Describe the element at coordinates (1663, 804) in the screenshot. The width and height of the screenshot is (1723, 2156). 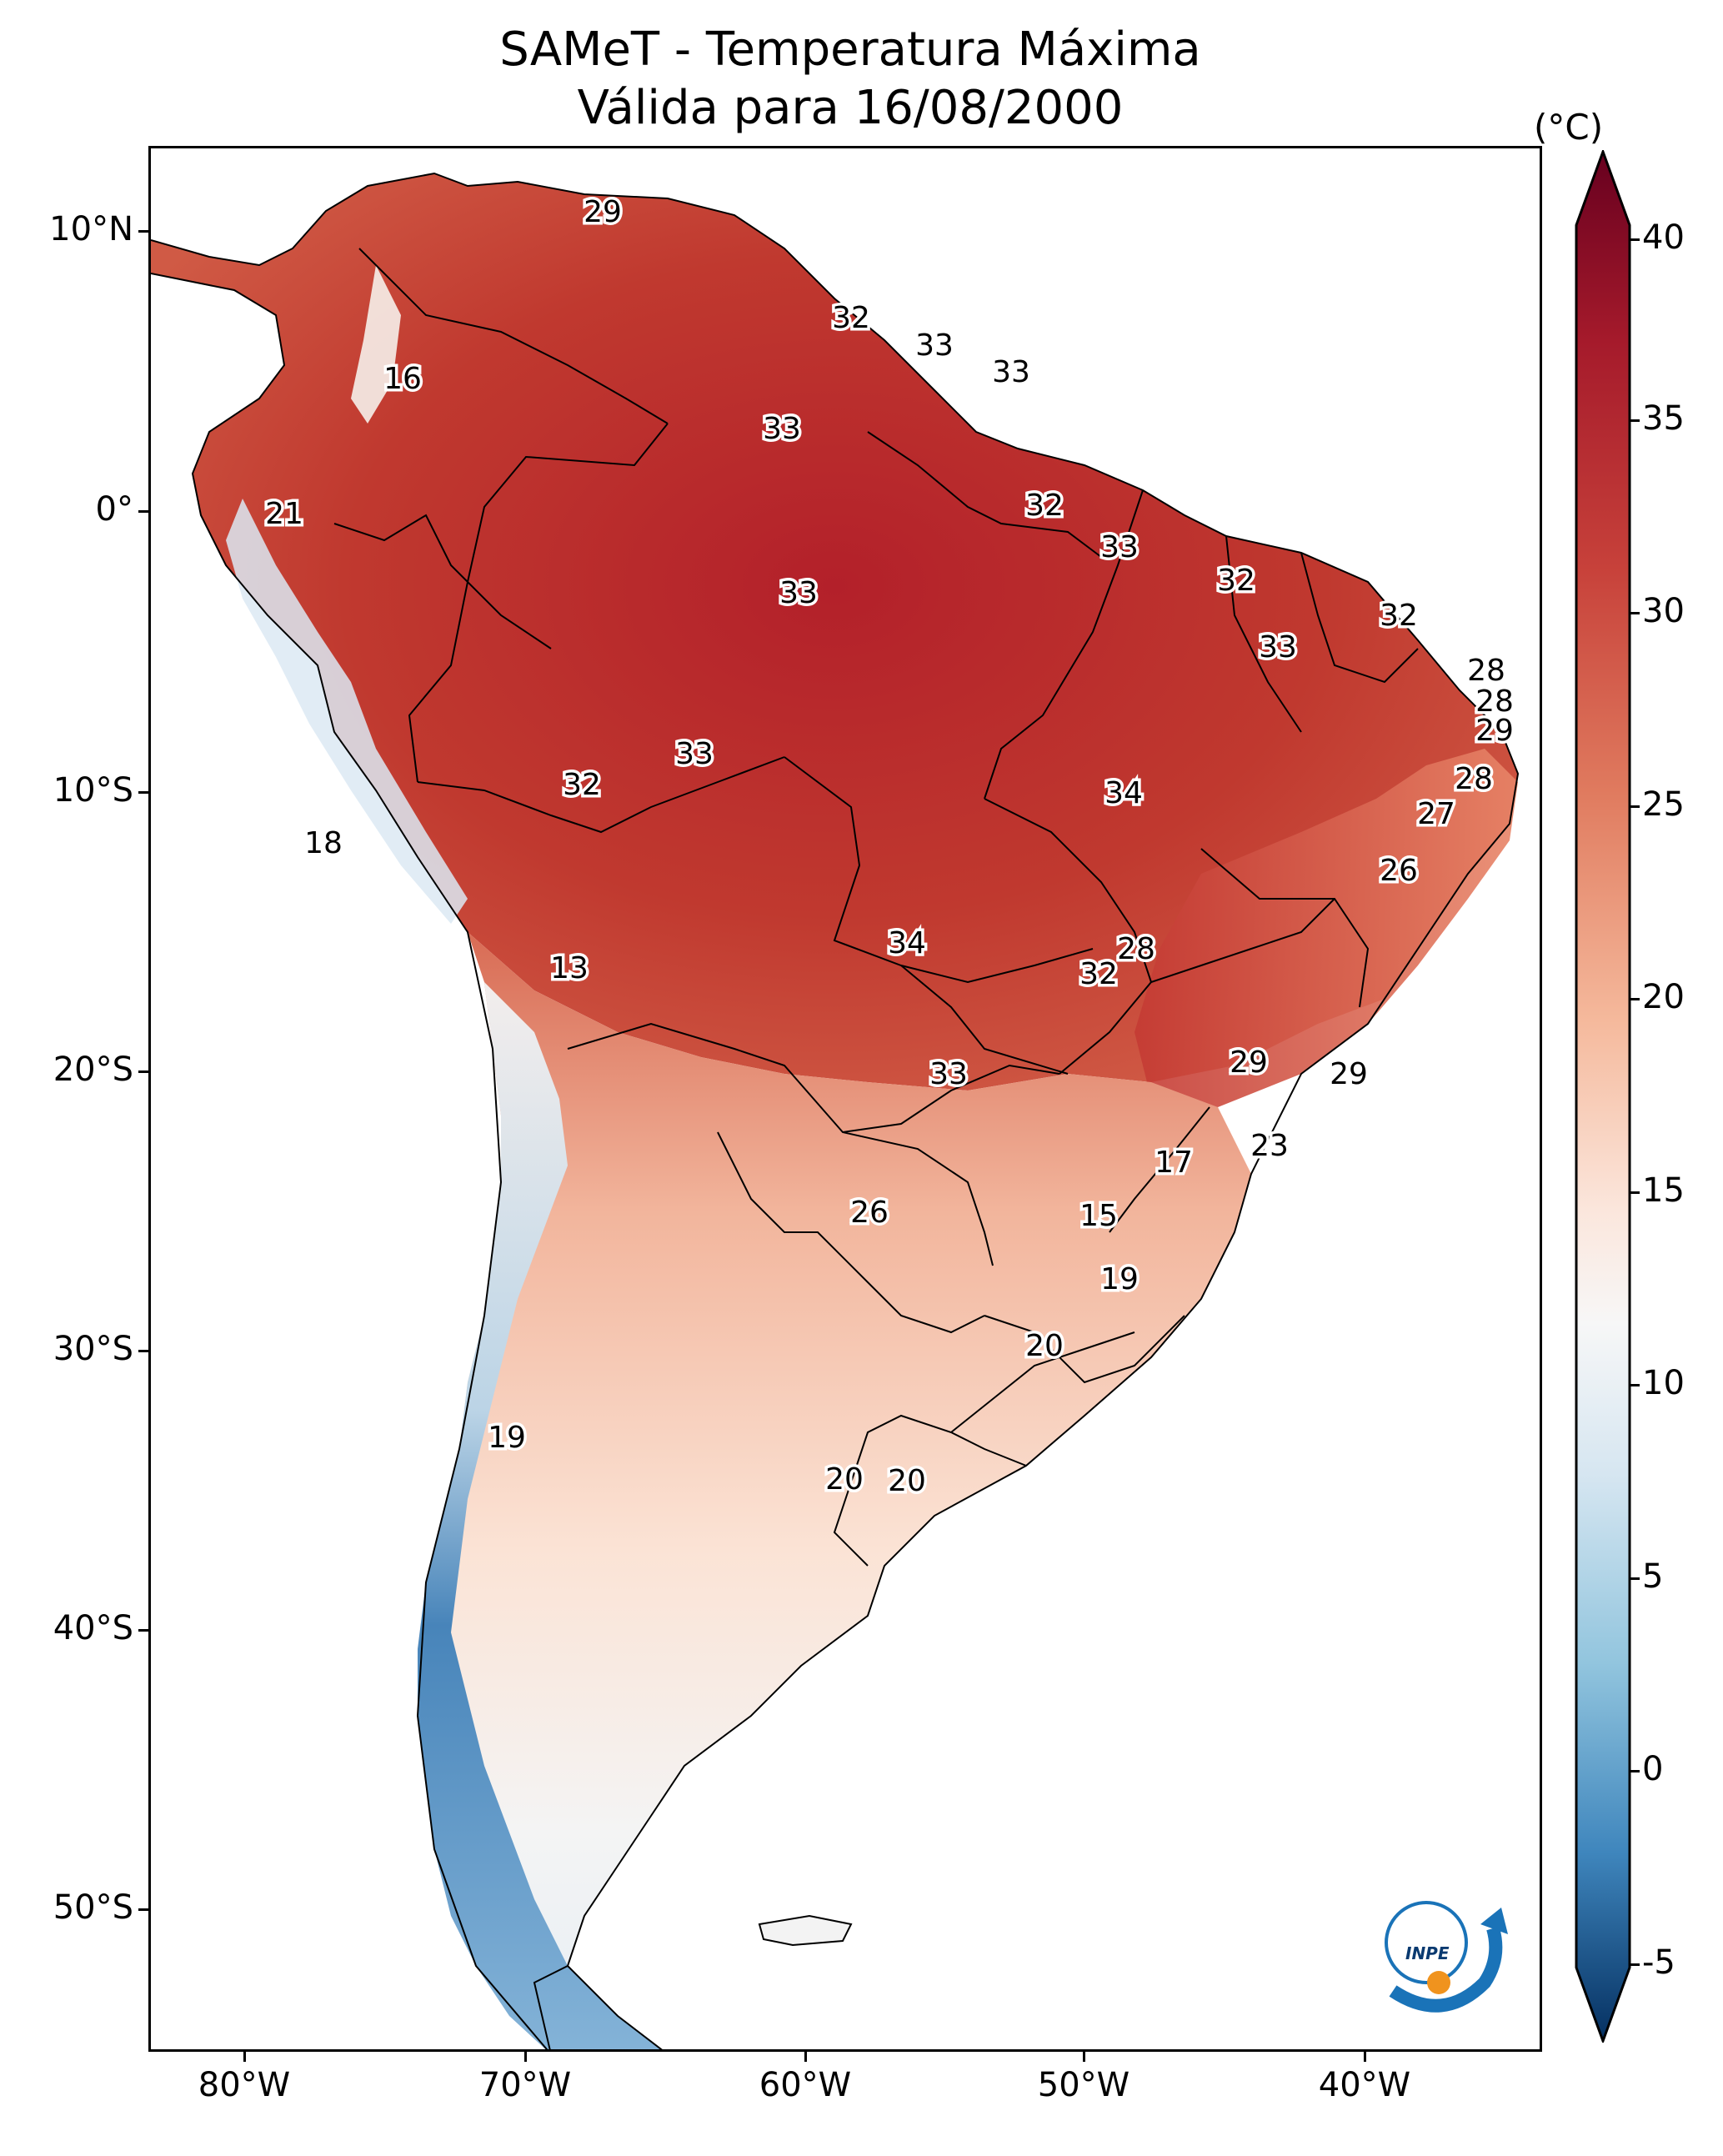
I see `colorbar-tick-label: 25` at that location.